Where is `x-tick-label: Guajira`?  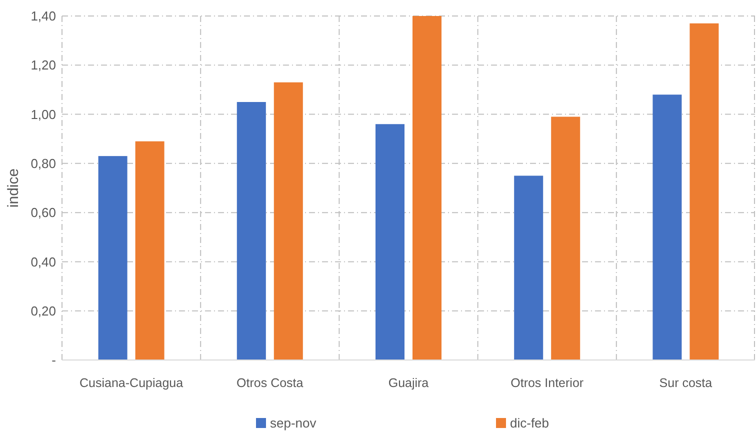 x-tick-label: Guajira is located at coordinates (408, 383).